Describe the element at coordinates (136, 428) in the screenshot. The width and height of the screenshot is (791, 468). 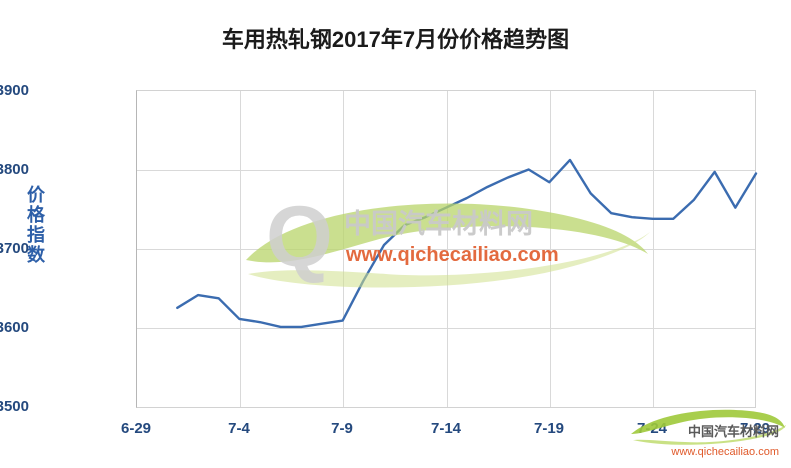
I see `x-tick-label: 6-29` at that location.